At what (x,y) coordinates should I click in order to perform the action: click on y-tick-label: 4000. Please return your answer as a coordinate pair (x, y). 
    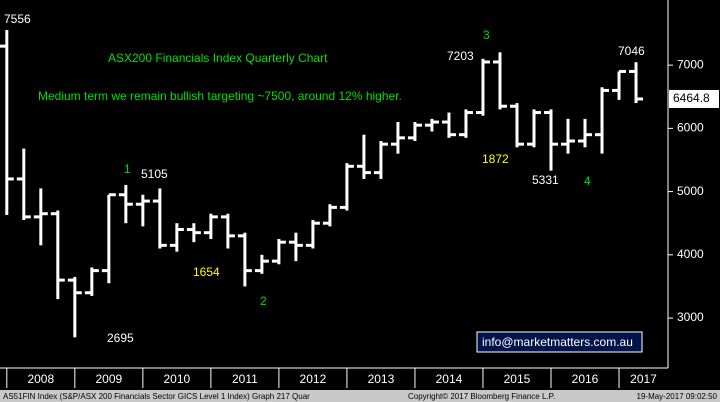
    Looking at the image, I should click on (690, 254).